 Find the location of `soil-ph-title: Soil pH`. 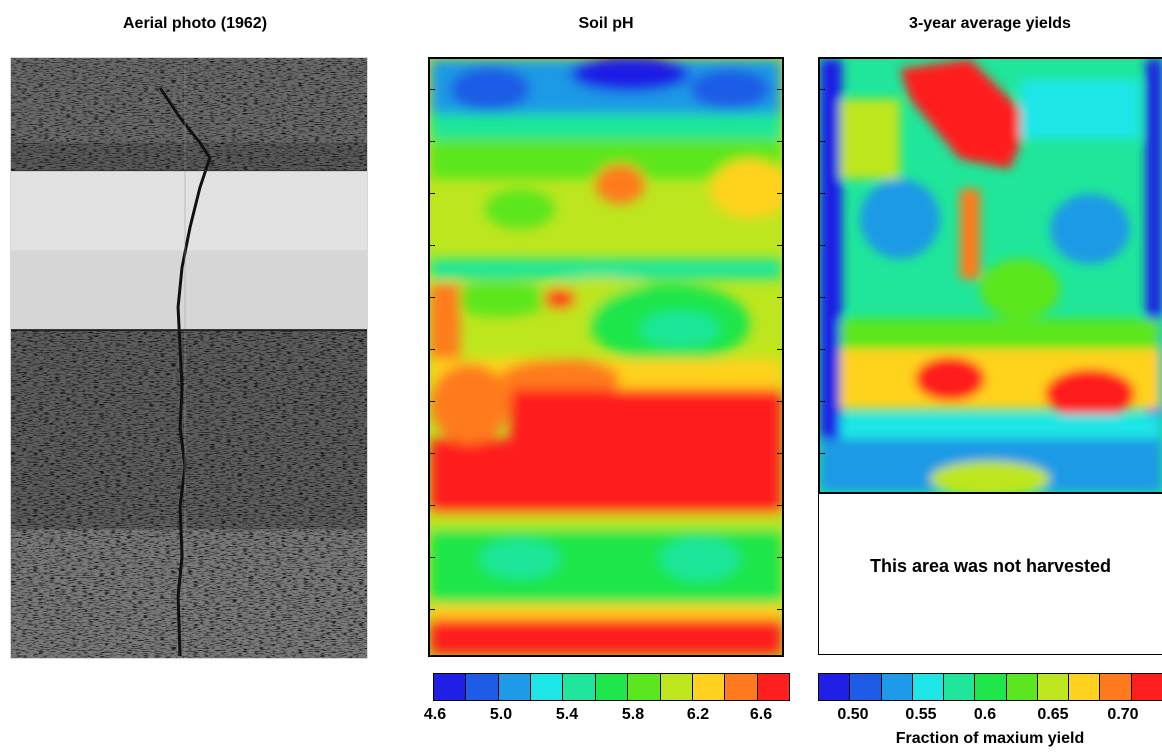

soil-ph-title: Soil pH is located at coordinates (606, 23).